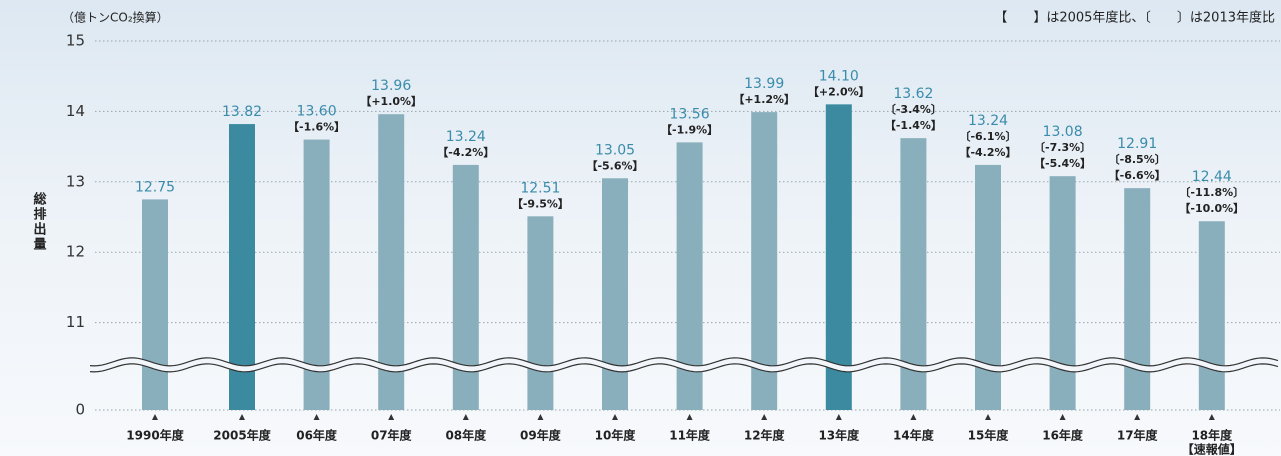 The image size is (1281, 456). Describe the element at coordinates (1138, 435) in the screenshot. I see `x-tick-label: 17年度` at that location.